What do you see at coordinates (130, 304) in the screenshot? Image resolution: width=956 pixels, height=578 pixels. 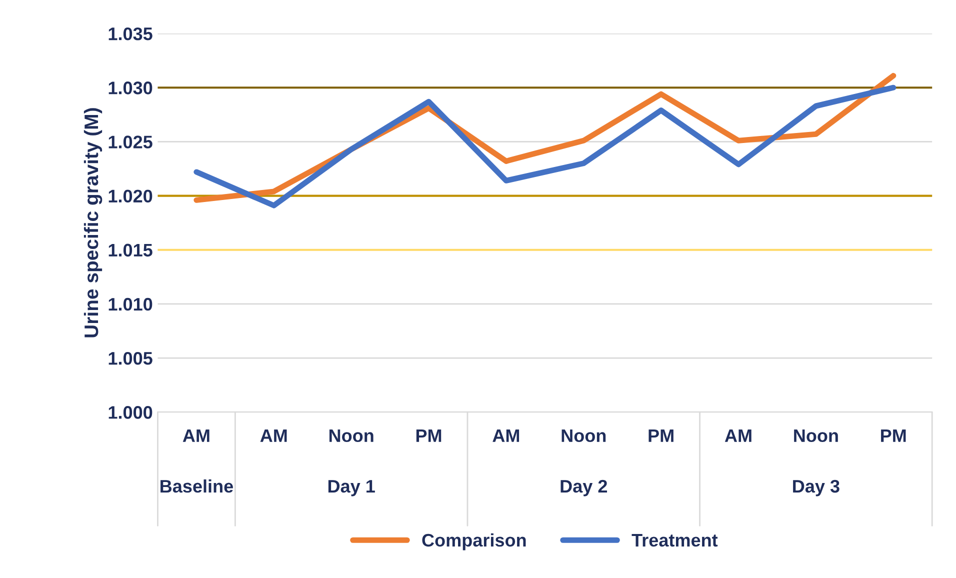 I see `y-tick-label: 1.010` at bounding box center [130, 304].